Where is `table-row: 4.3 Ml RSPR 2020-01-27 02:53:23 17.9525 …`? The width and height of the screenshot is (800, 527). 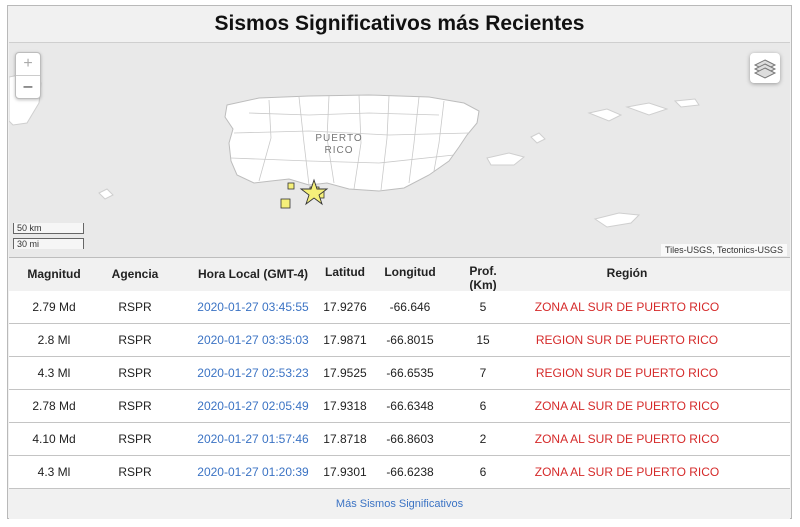
table-row: 4.3 Ml RSPR 2020-01-27 02:53:23 17.9525 … is located at coordinates (399, 373).